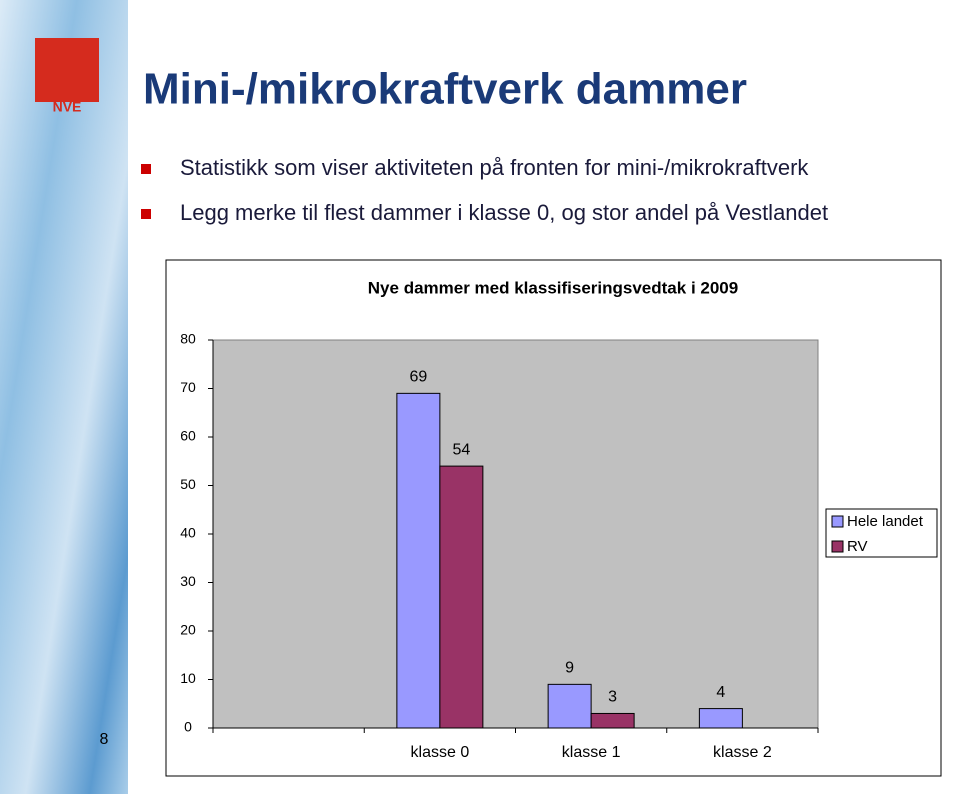 The height and width of the screenshot is (799, 960). What do you see at coordinates (188, 484) in the screenshot?
I see `y-tick-label: 50` at bounding box center [188, 484].